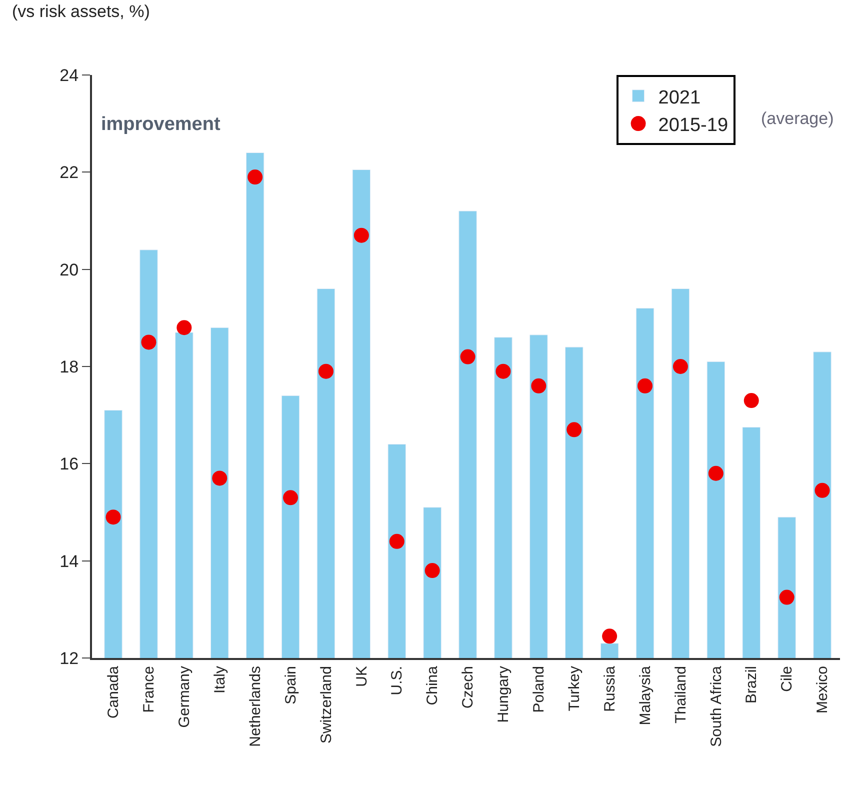 This screenshot has height=791, width=845. What do you see at coordinates (468, 687) in the screenshot?
I see `x-tick-label: Czech` at bounding box center [468, 687].